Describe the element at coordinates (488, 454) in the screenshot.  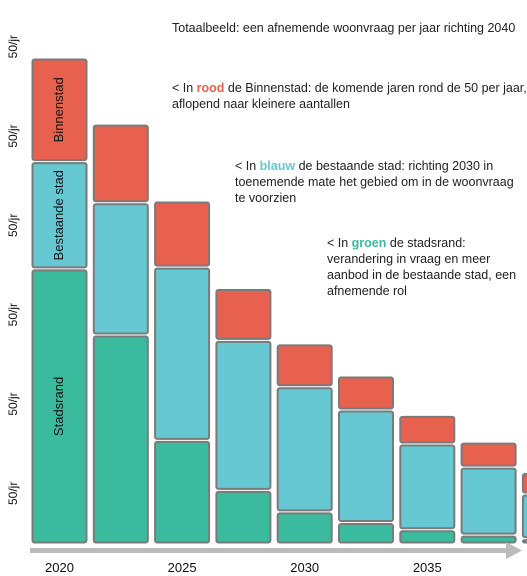
I see `bar-binnenstad-2037` at that location.